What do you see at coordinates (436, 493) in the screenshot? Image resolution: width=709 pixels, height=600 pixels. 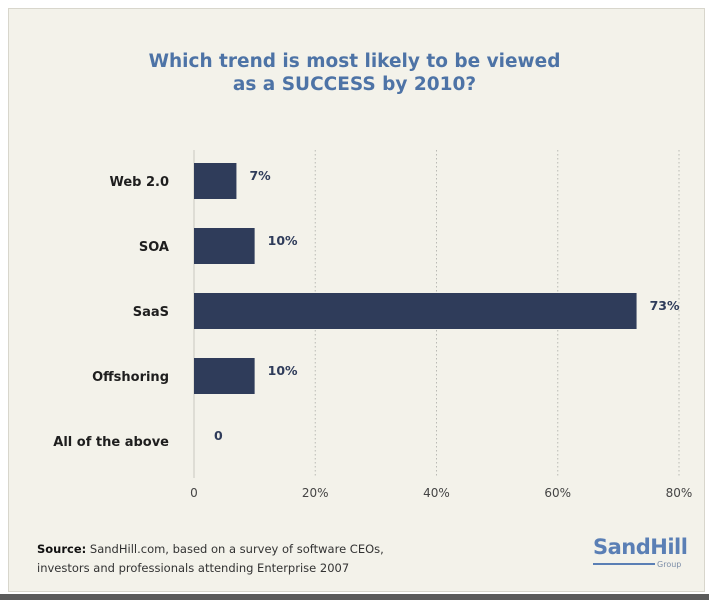 I see `x-tick-label-40: 40%` at bounding box center [436, 493].